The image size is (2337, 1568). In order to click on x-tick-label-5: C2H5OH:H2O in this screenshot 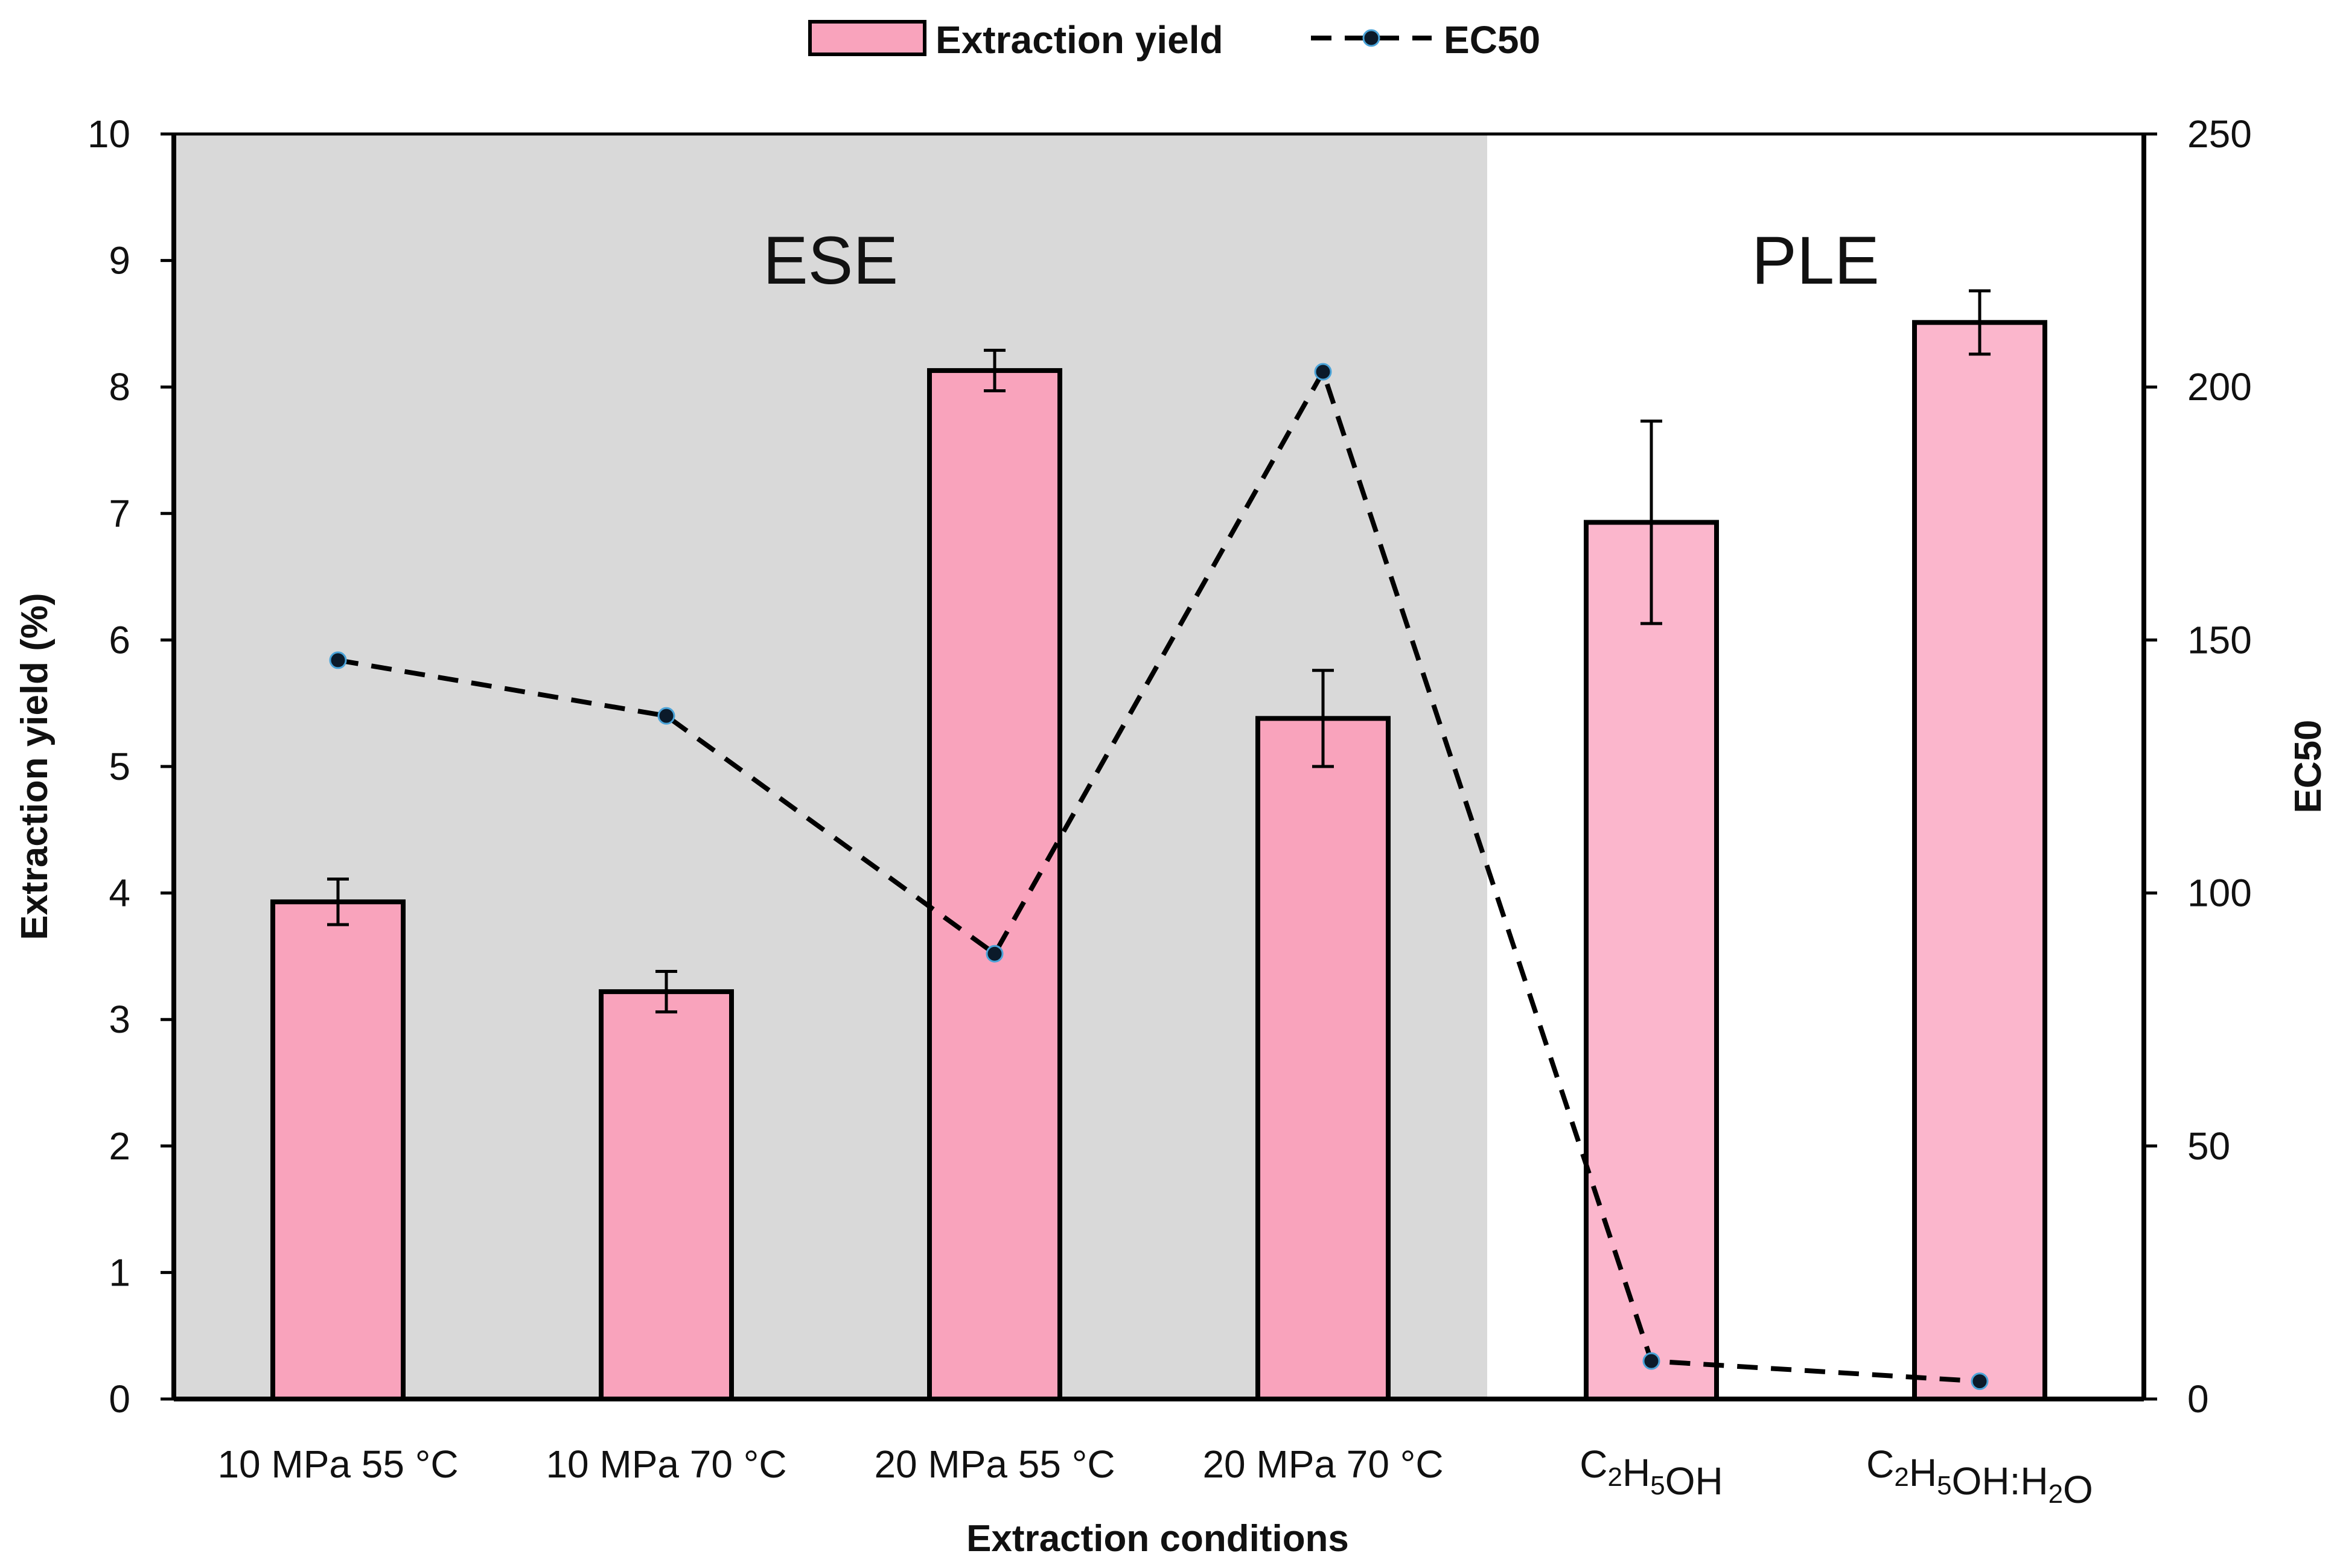, I will do `click(1980, 1476)`.